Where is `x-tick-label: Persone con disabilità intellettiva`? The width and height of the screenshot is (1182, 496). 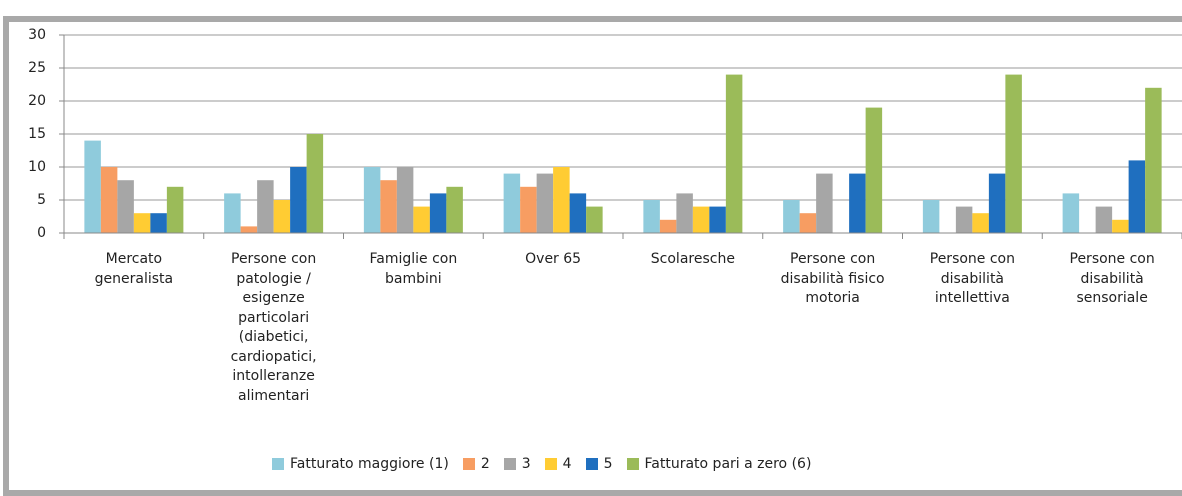 x-tick-label: Persone con disabilità intellettiva is located at coordinates (972, 278).